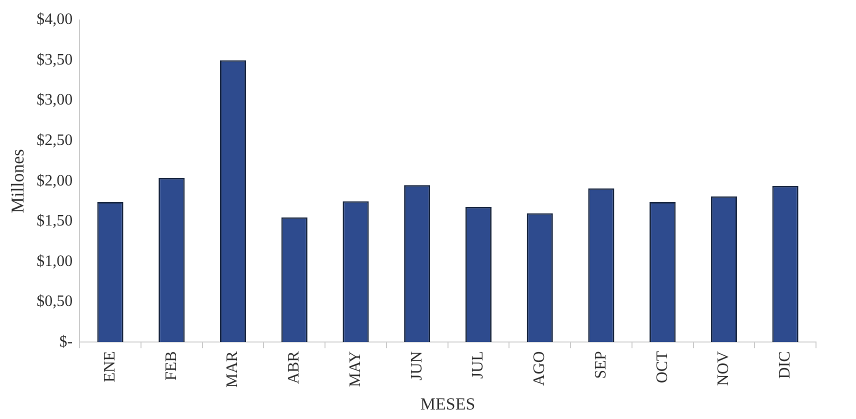 The image size is (856, 419). What do you see at coordinates (54, 59) in the screenshot?
I see `y-tick-label: $3,50` at bounding box center [54, 59].